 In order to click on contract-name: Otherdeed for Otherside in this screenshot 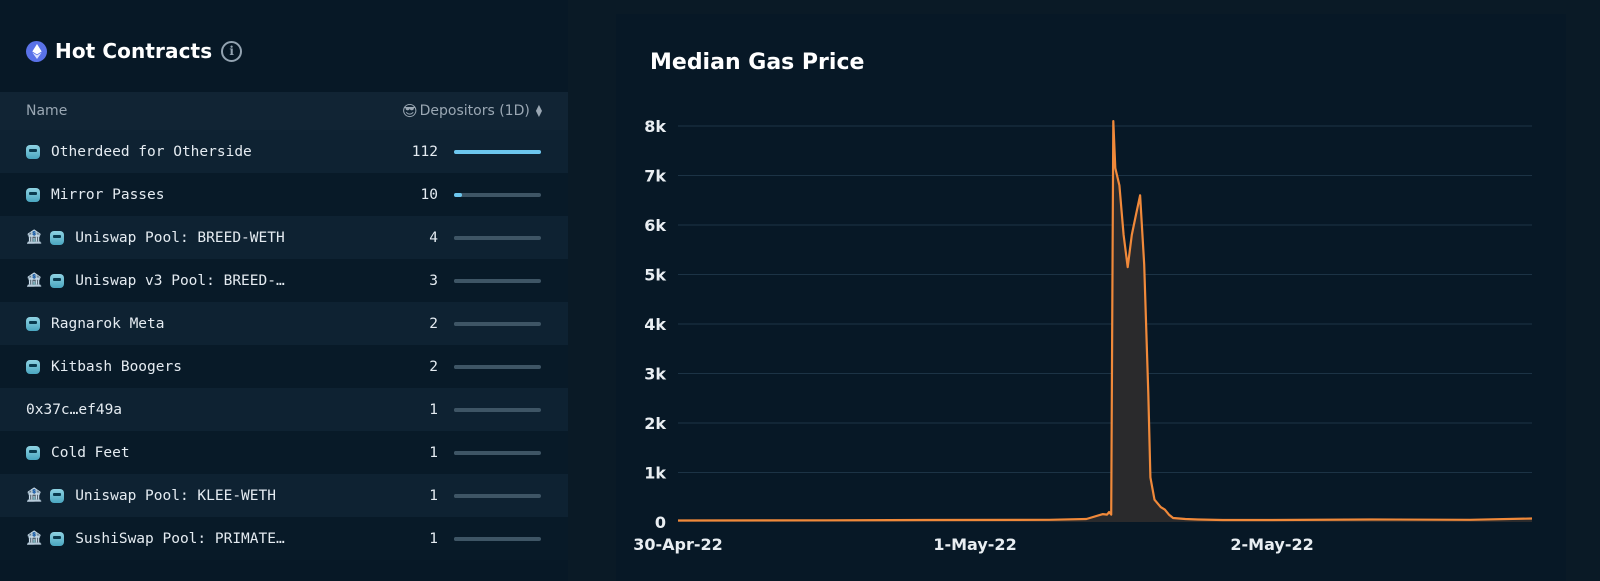, I will do `click(151, 151)`.